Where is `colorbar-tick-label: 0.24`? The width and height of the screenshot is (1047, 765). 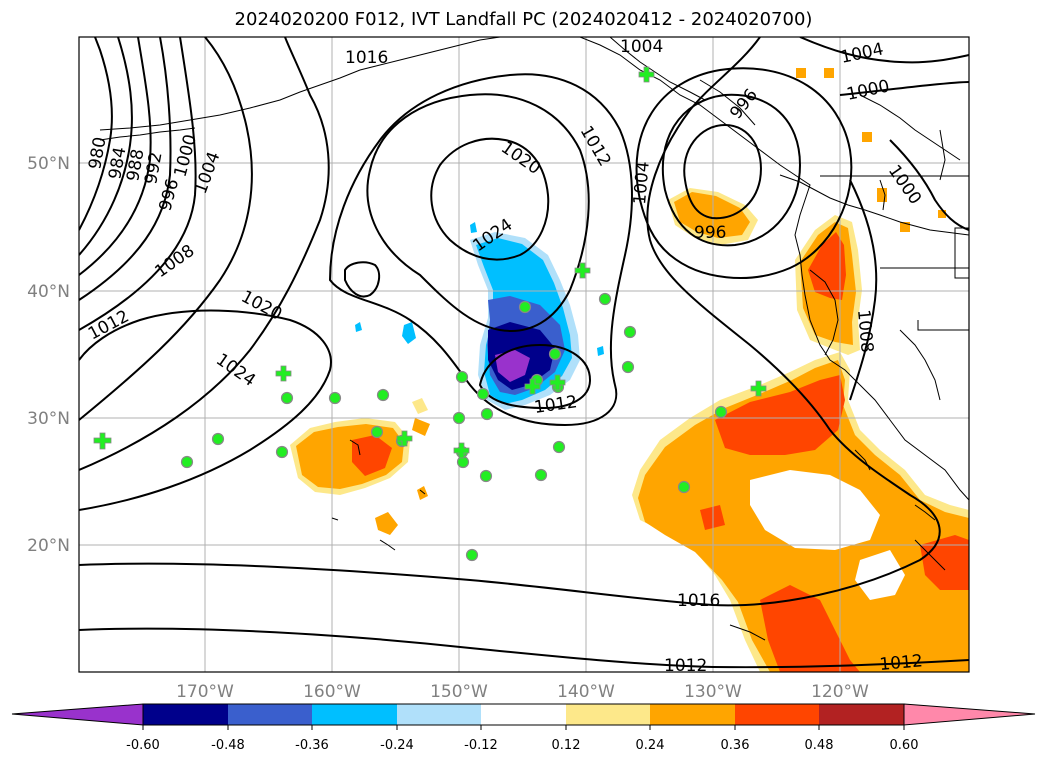
colorbar-tick-label: 0.24 is located at coordinates (650, 745).